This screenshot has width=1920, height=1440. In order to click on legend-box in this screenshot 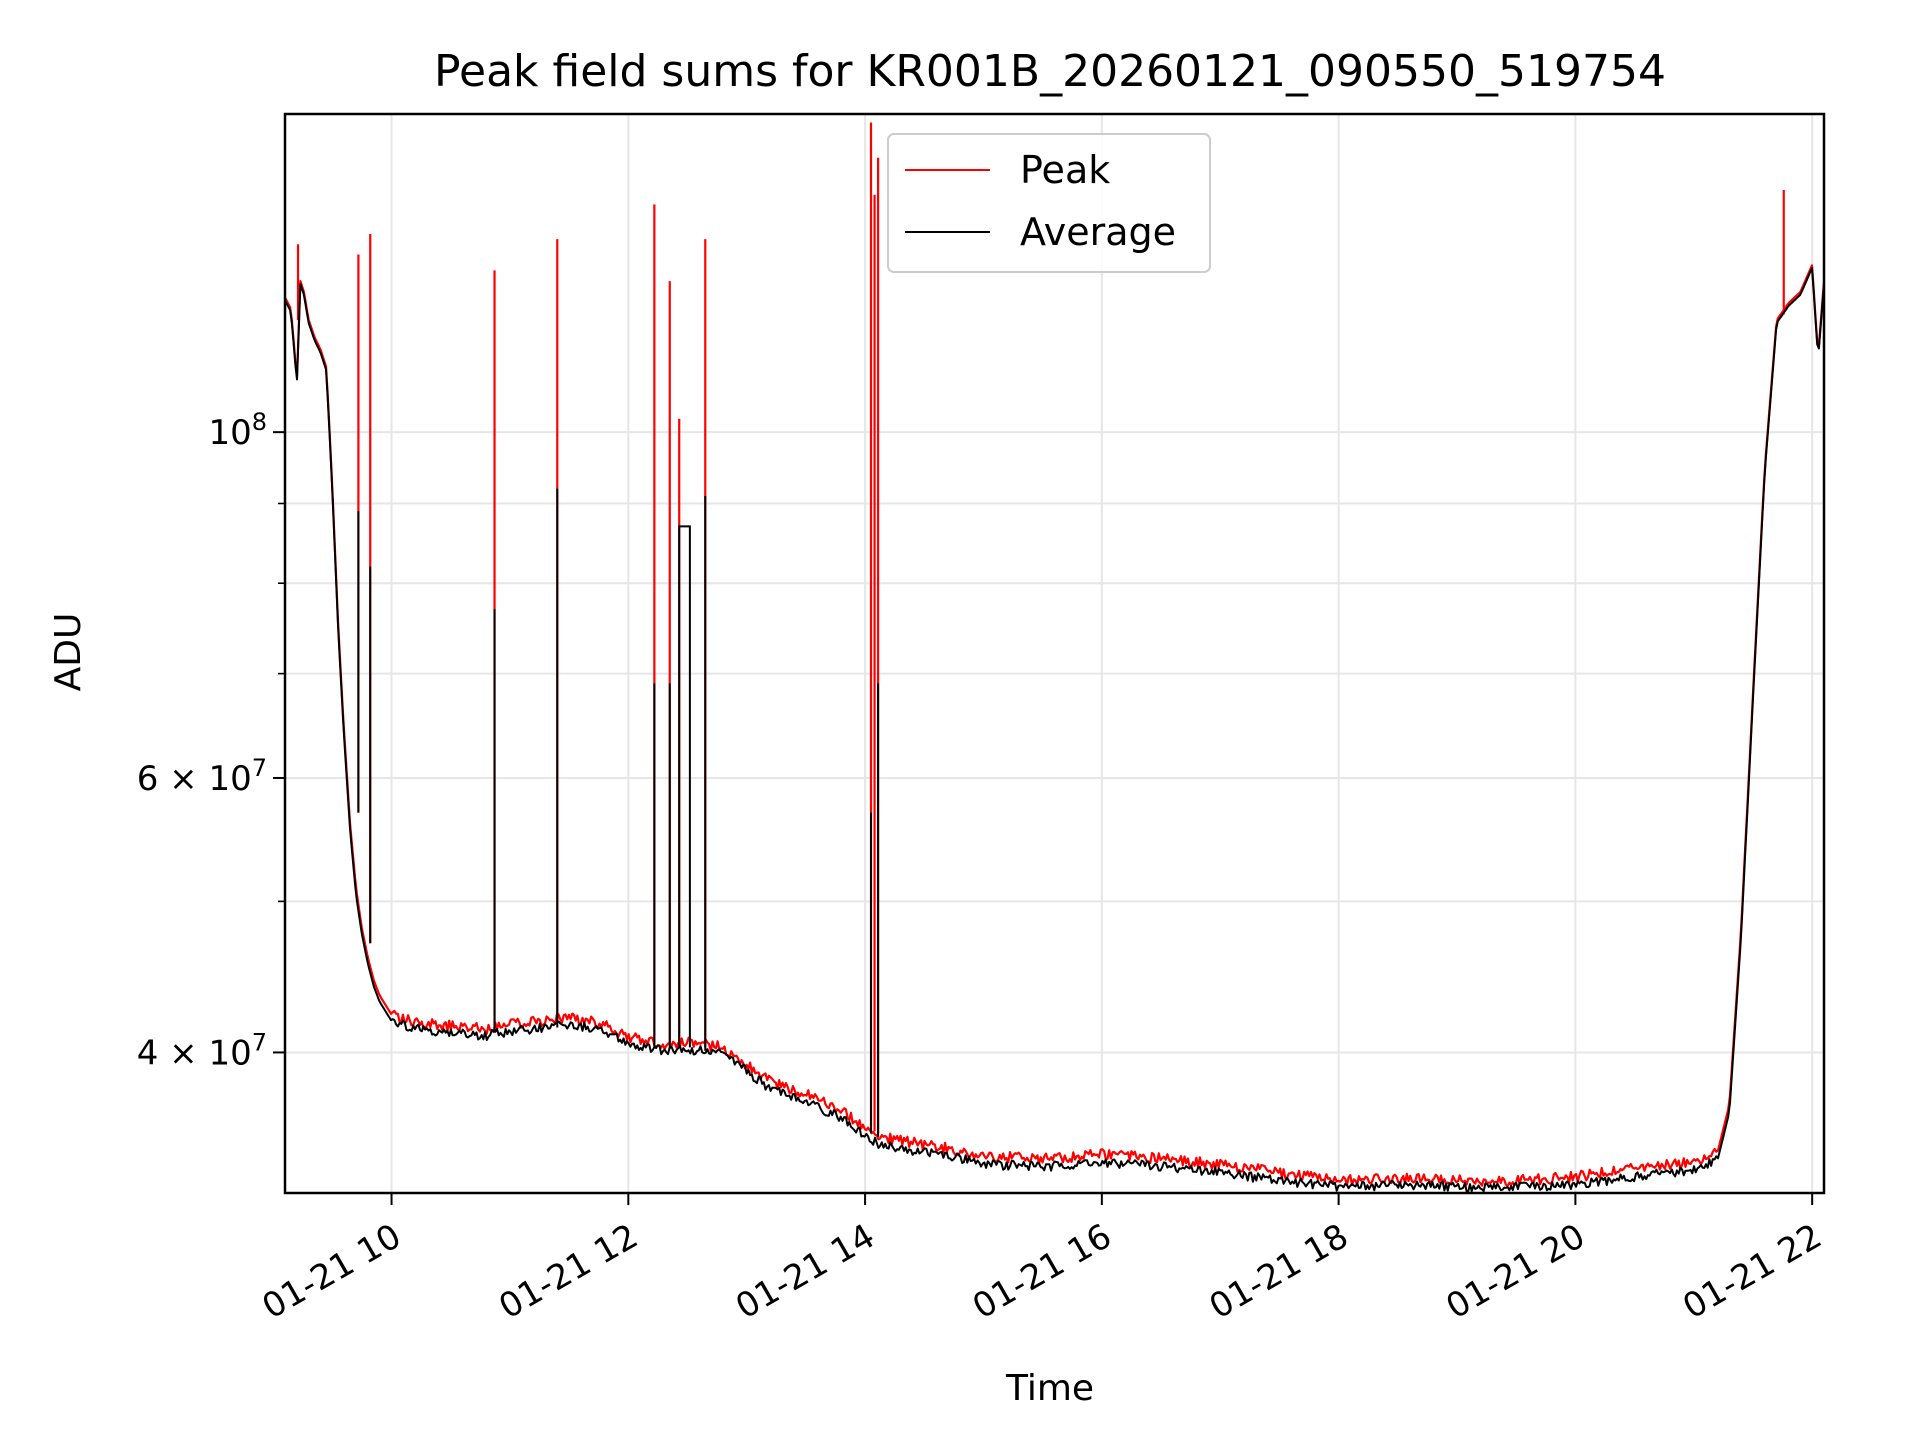, I will do `click(1049, 203)`.